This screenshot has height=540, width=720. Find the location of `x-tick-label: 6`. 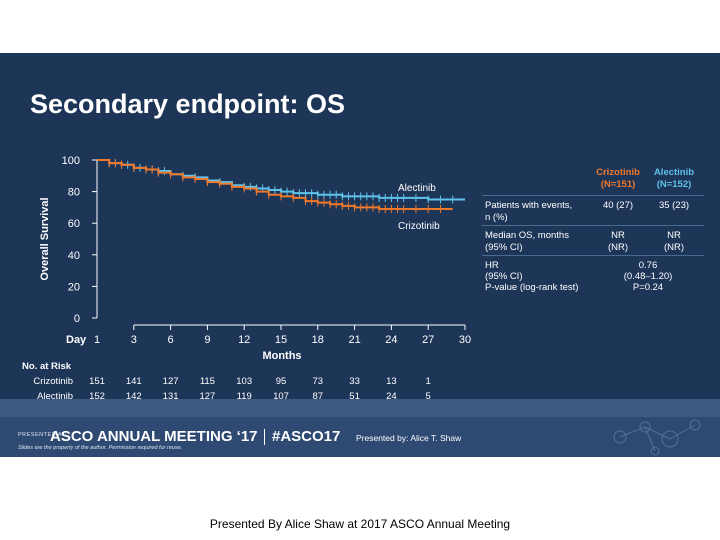

x-tick-label: 6 is located at coordinates (171, 340).